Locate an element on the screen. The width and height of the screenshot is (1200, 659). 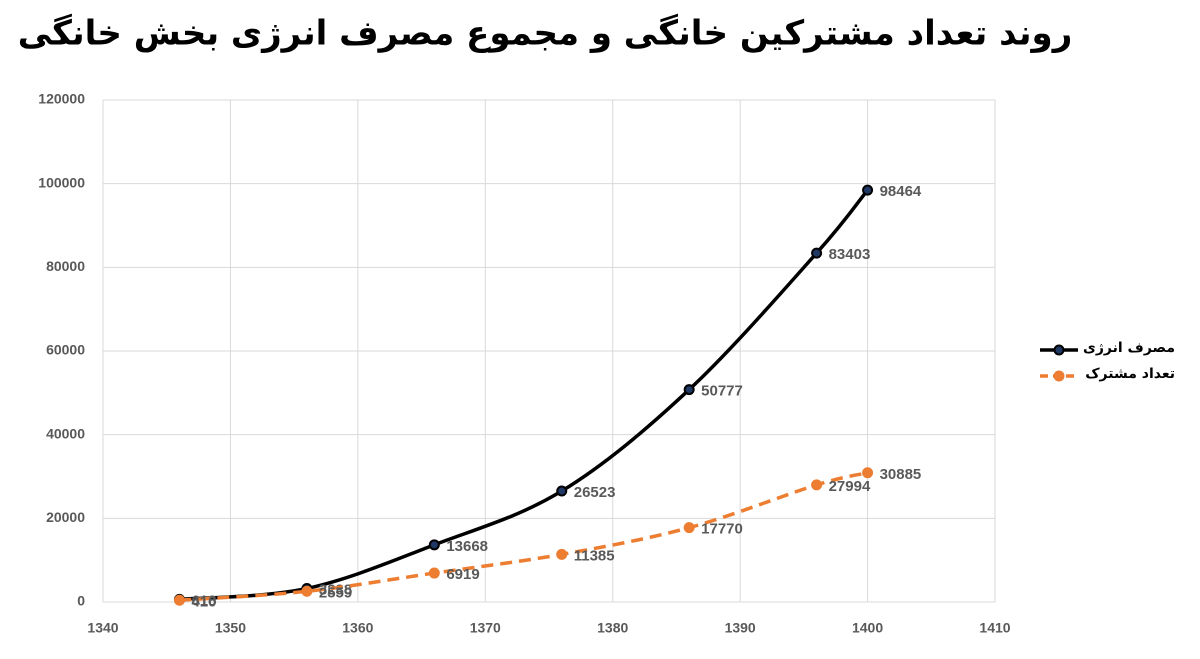
x-tick-label: 1390 is located at coordinates (740, 628).